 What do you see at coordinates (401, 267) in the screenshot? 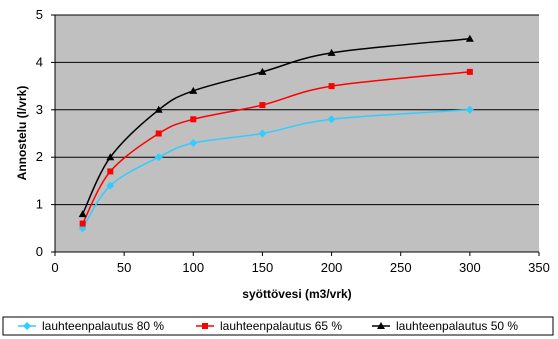
I see `x-tick-label: 250` at bounding box center [401, 267].